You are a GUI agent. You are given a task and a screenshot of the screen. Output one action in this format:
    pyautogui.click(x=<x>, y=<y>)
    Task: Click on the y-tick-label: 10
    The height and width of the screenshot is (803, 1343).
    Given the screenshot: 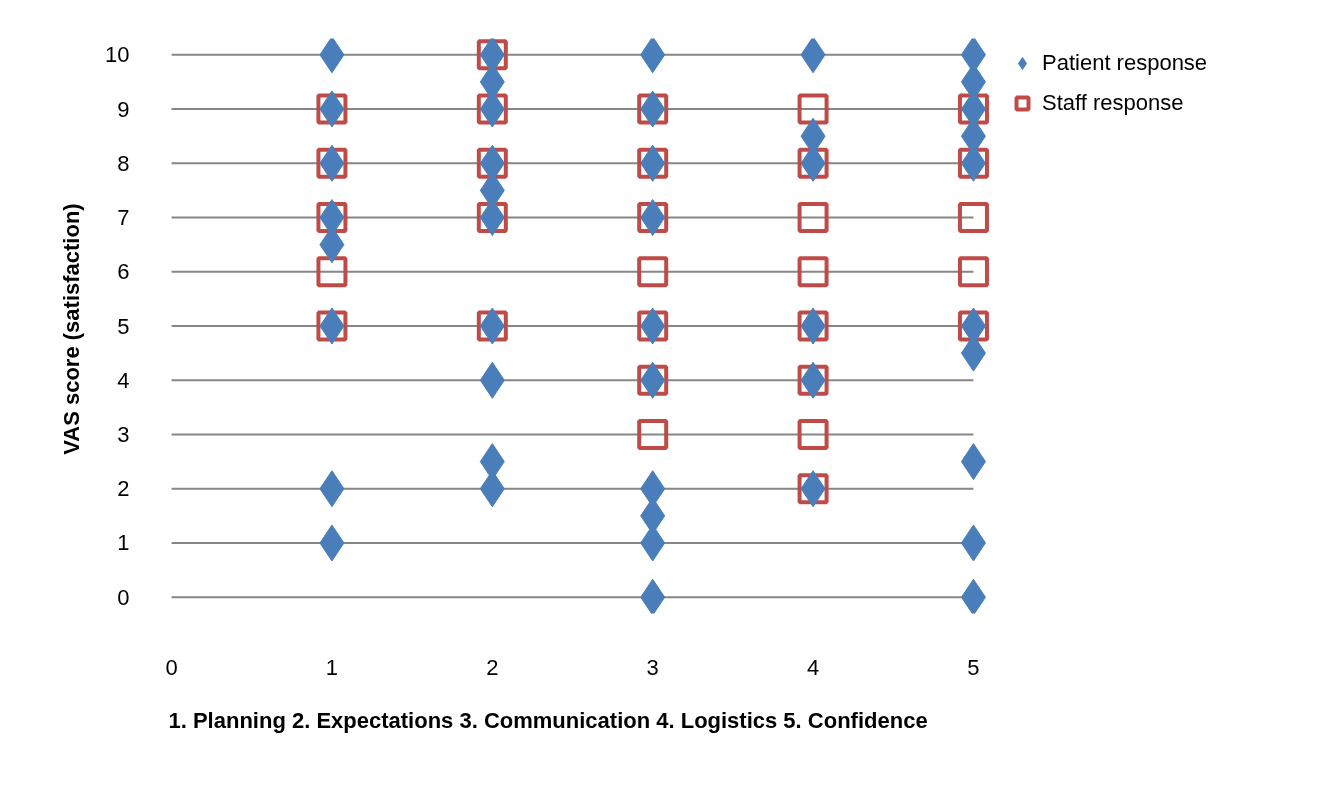 What is the action you would take?
    pyautogui.click(x=117, y=55)
    